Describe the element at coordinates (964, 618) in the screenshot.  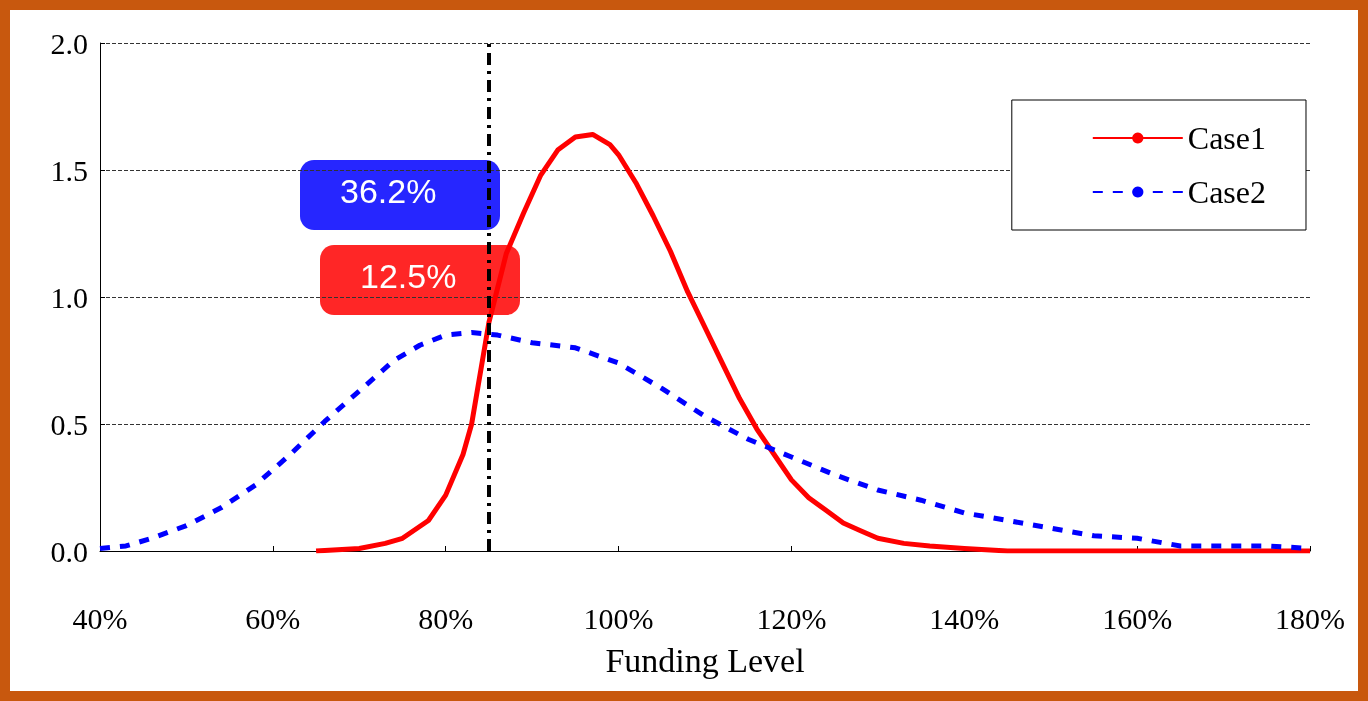
I see `x-tick-label: 140%` at that location.